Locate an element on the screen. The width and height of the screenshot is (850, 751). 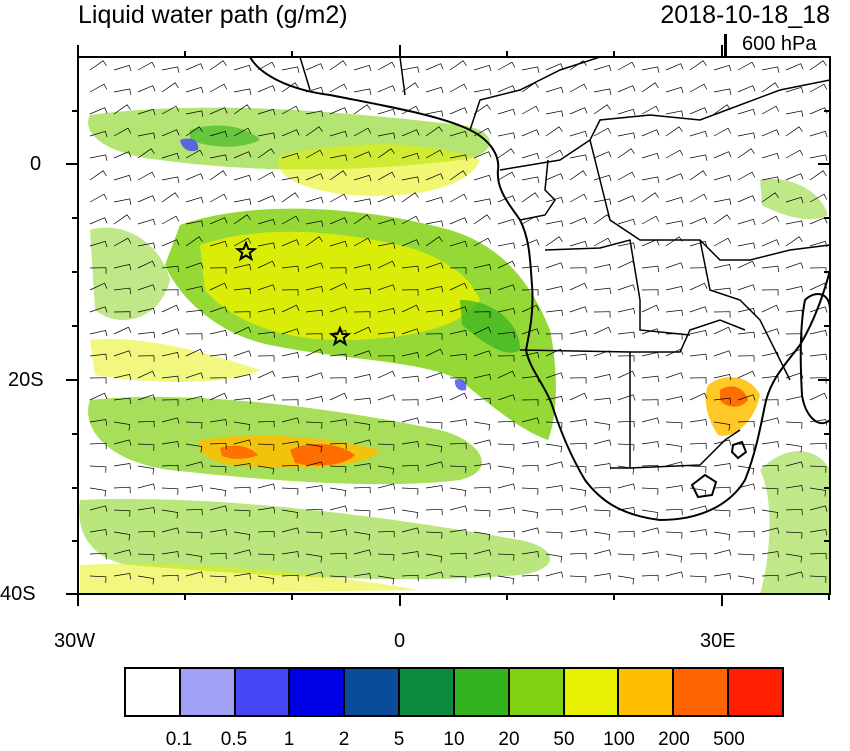
color-bar-label: 2 is located at coordinates (344, 739).